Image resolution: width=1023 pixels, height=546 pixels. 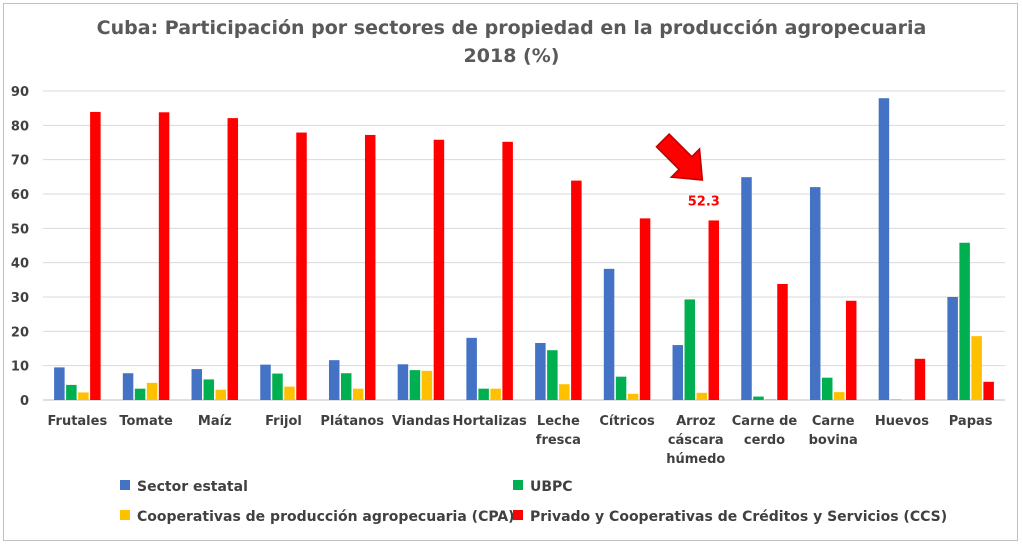 I want to click on x-tick-label: Cítricos, so click(x=627, y=421).